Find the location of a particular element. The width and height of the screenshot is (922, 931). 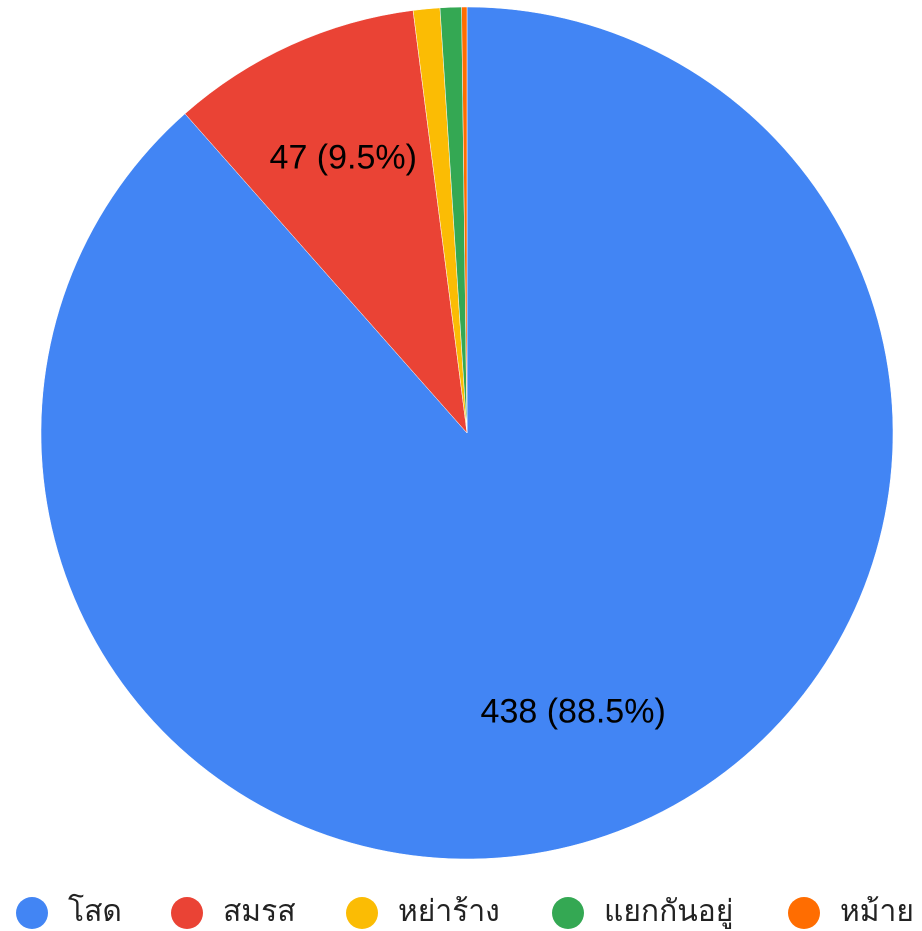

data-label: 438 (88.5%) is located at coordinates (573, 712).